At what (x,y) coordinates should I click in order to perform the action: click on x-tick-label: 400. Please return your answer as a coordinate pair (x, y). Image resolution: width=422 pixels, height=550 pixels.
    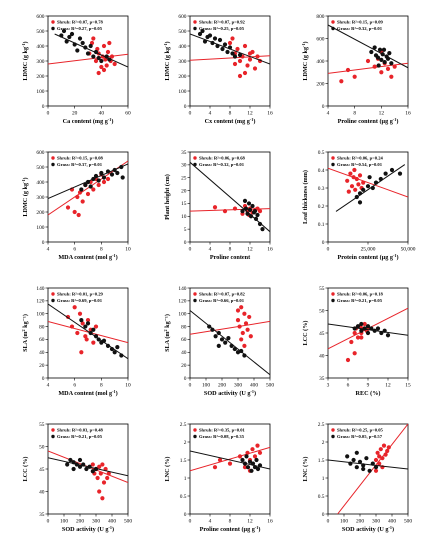
    Looking at the image, I should click on (392, 522).